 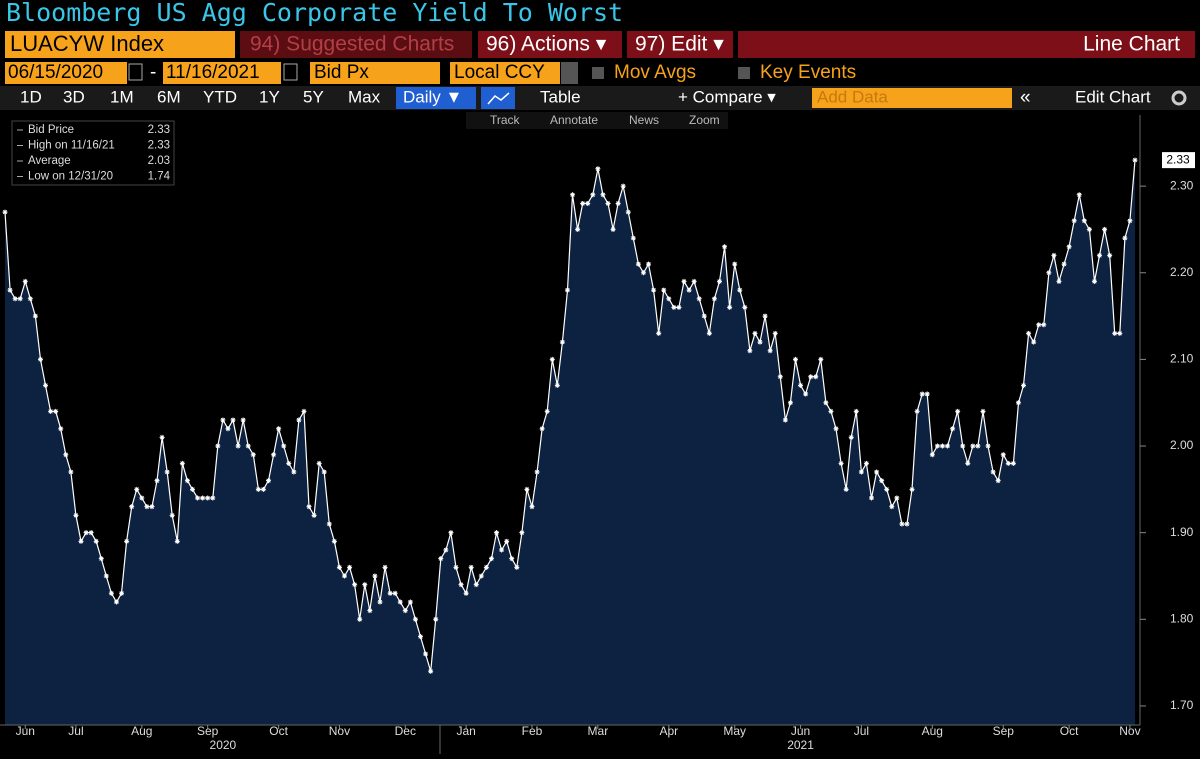 What do you see at coordinates (569, 73) in the screenshot?
I see `currency-dropdown` at bounding box center [569, 73].